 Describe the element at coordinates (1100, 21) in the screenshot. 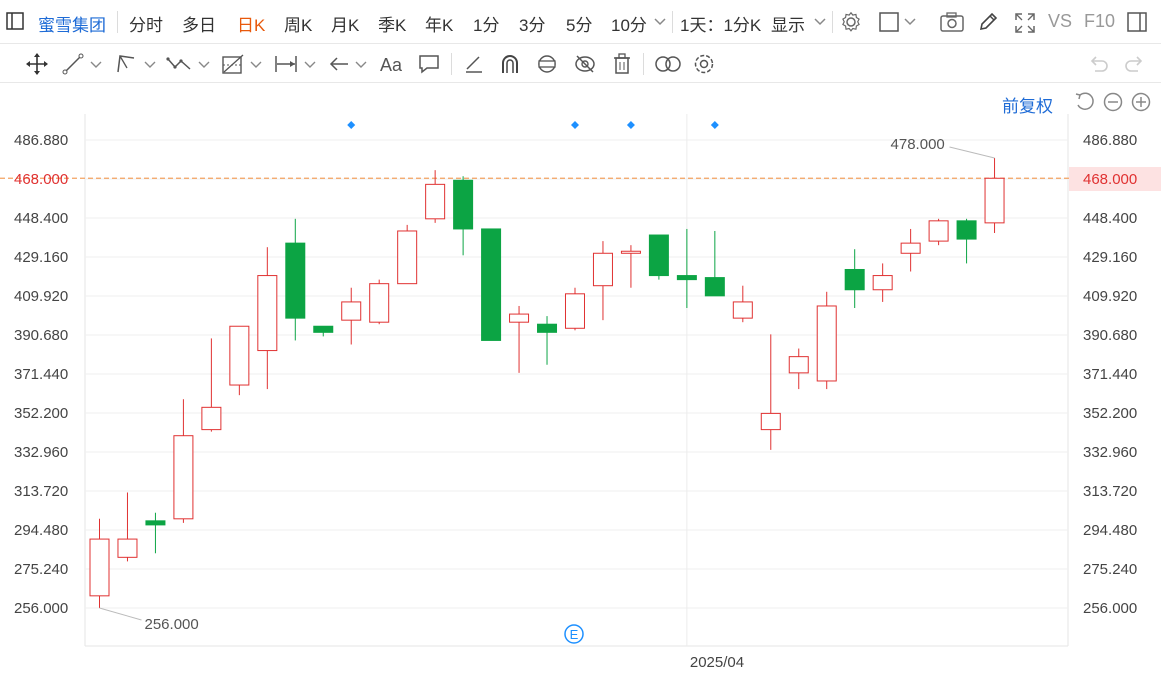

I see `f10-button: F10` at that location.